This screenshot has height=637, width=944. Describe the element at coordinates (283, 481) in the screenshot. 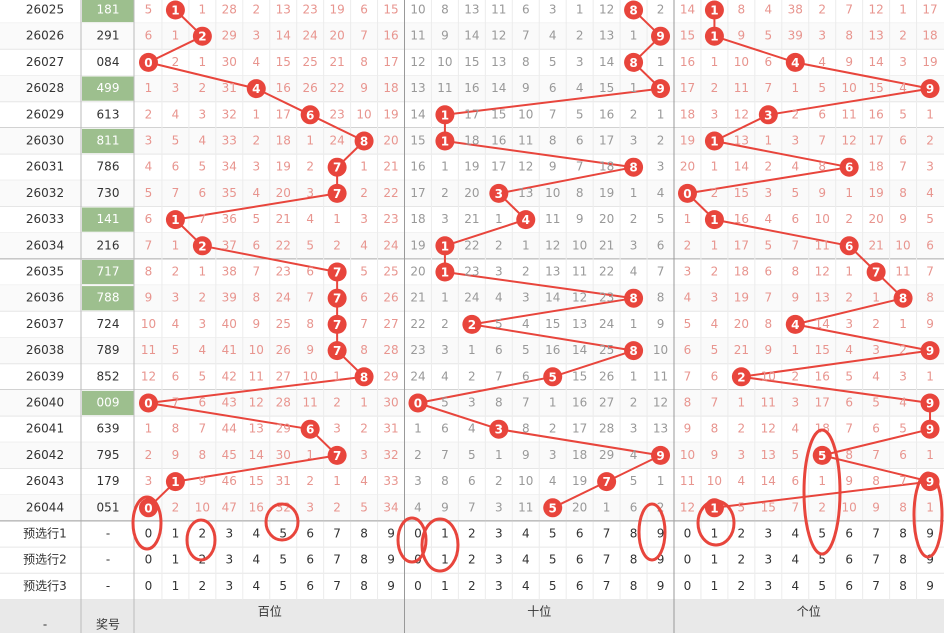

I see `miss-count: 31` at that location.